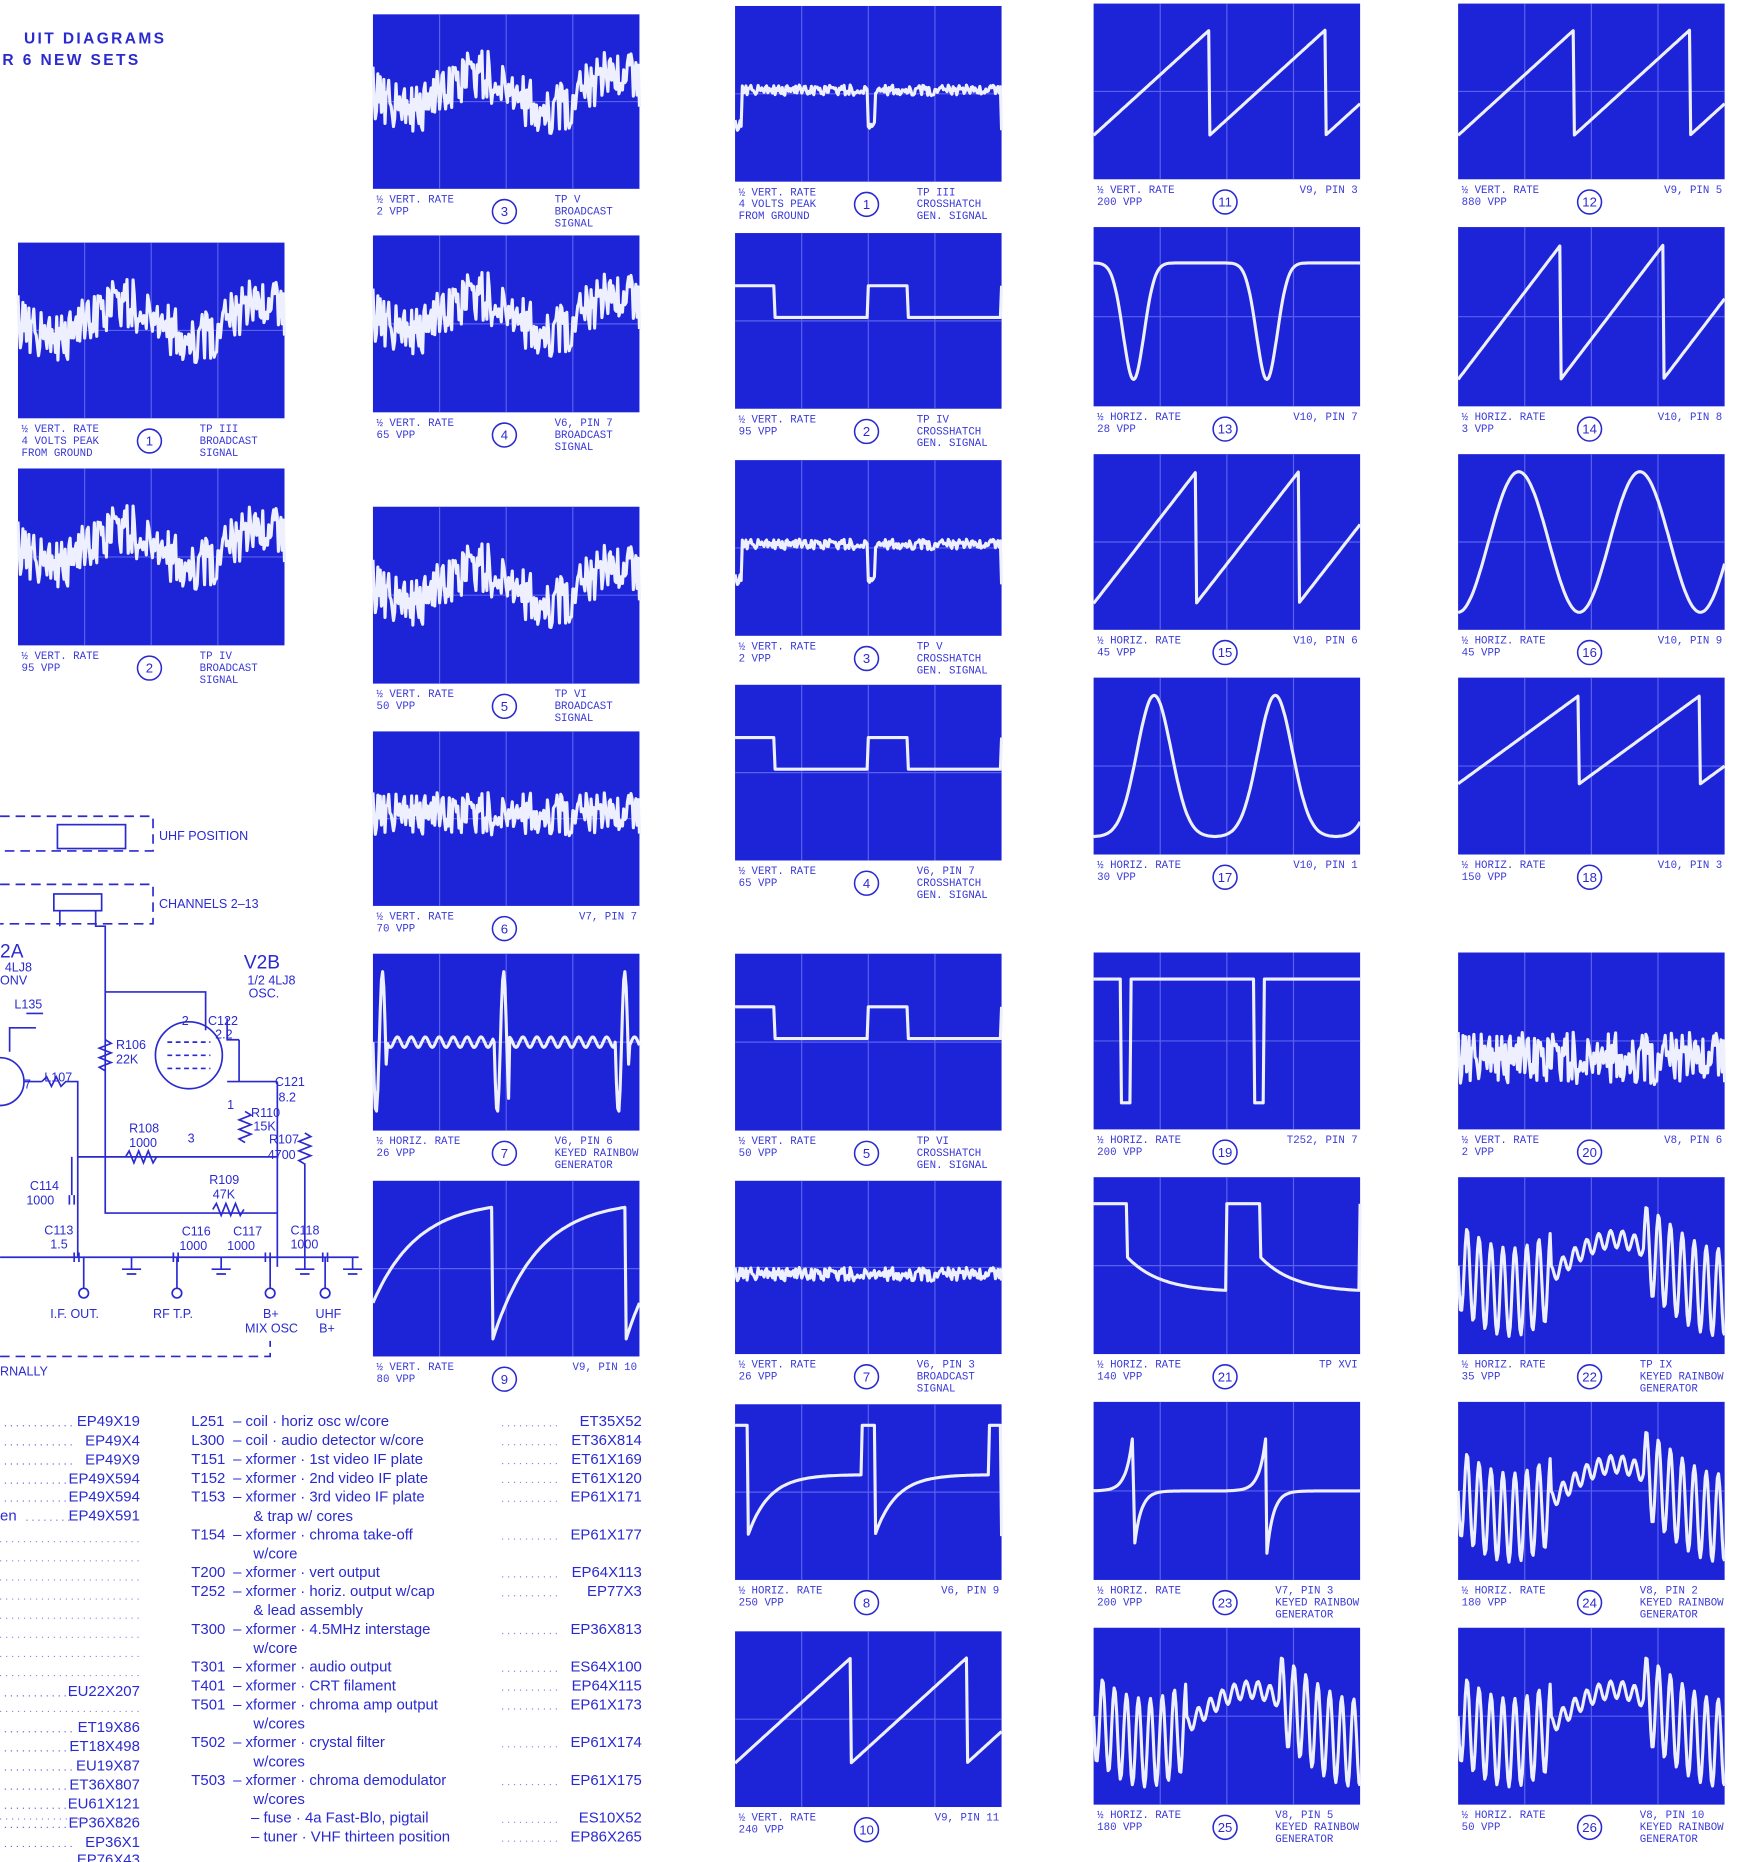 The height and width of the screenshot is (1862, 1745). What do you see at coordinates (144, 1129) in the screenshot?
I see `schematic-label: R108` at bounding box center [144, 1129].